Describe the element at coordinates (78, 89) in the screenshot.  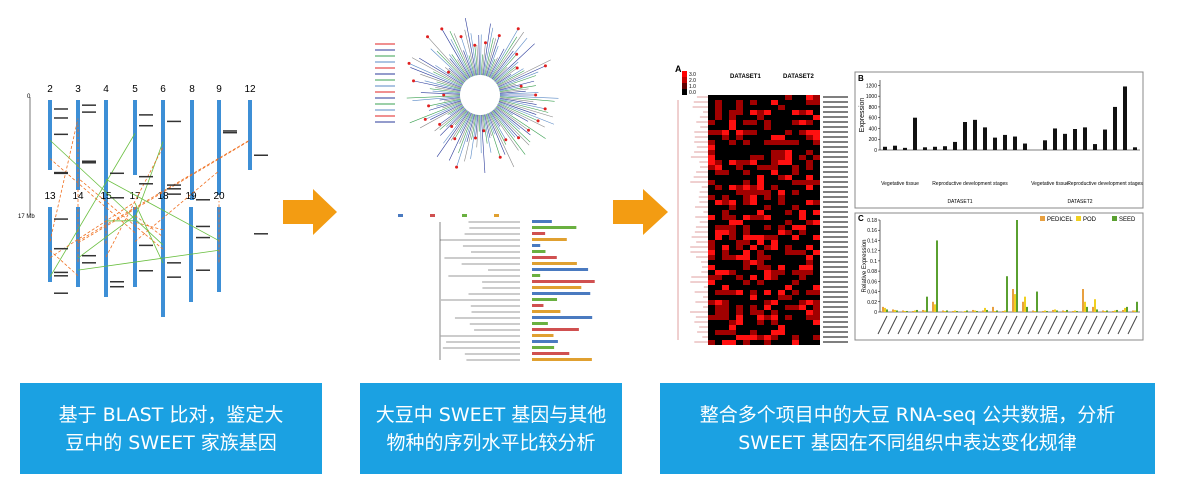
I see `chromosome-label: 3` at that location.